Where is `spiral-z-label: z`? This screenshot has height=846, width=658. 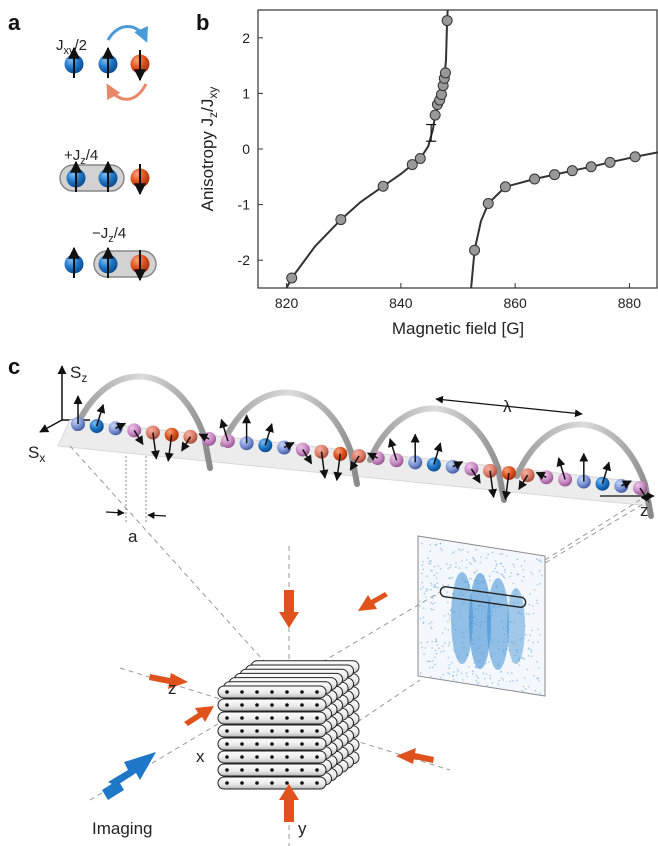 spiral-z-label: z is located at coordinates (644, 510).